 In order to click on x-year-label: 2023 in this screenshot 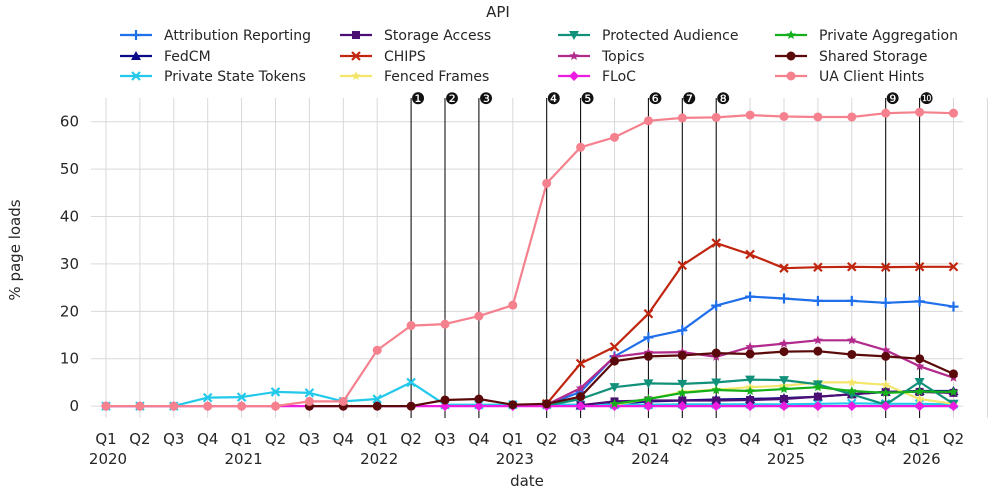, I will do `click(515, 459)`.